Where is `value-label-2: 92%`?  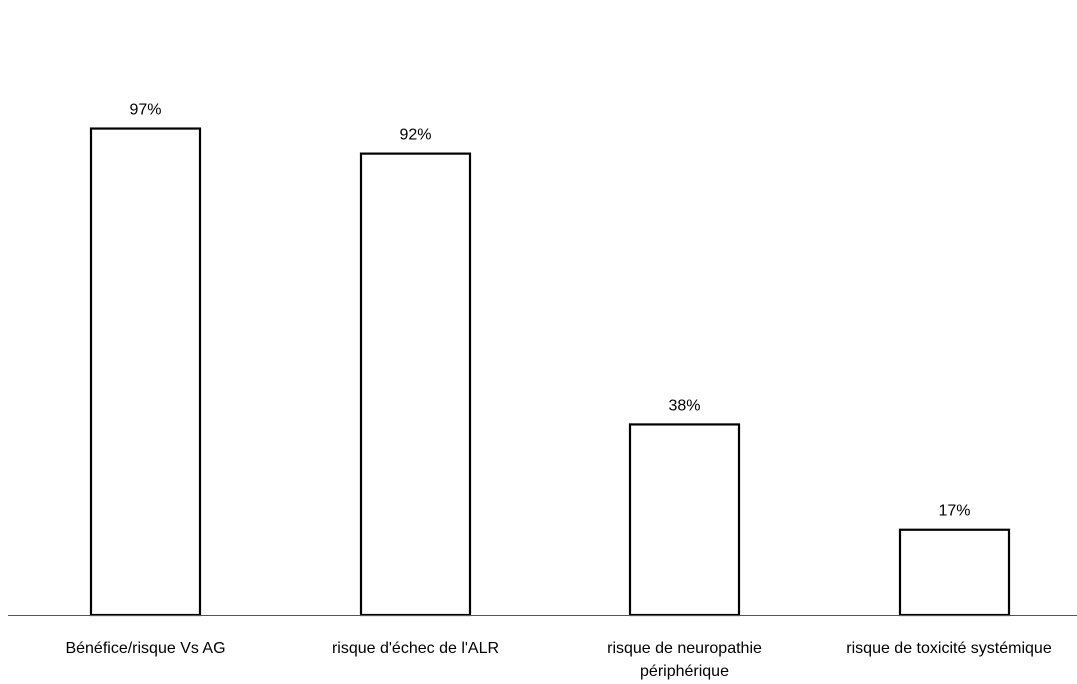
value-label-2: 92% is located at coordinates (415, 135).